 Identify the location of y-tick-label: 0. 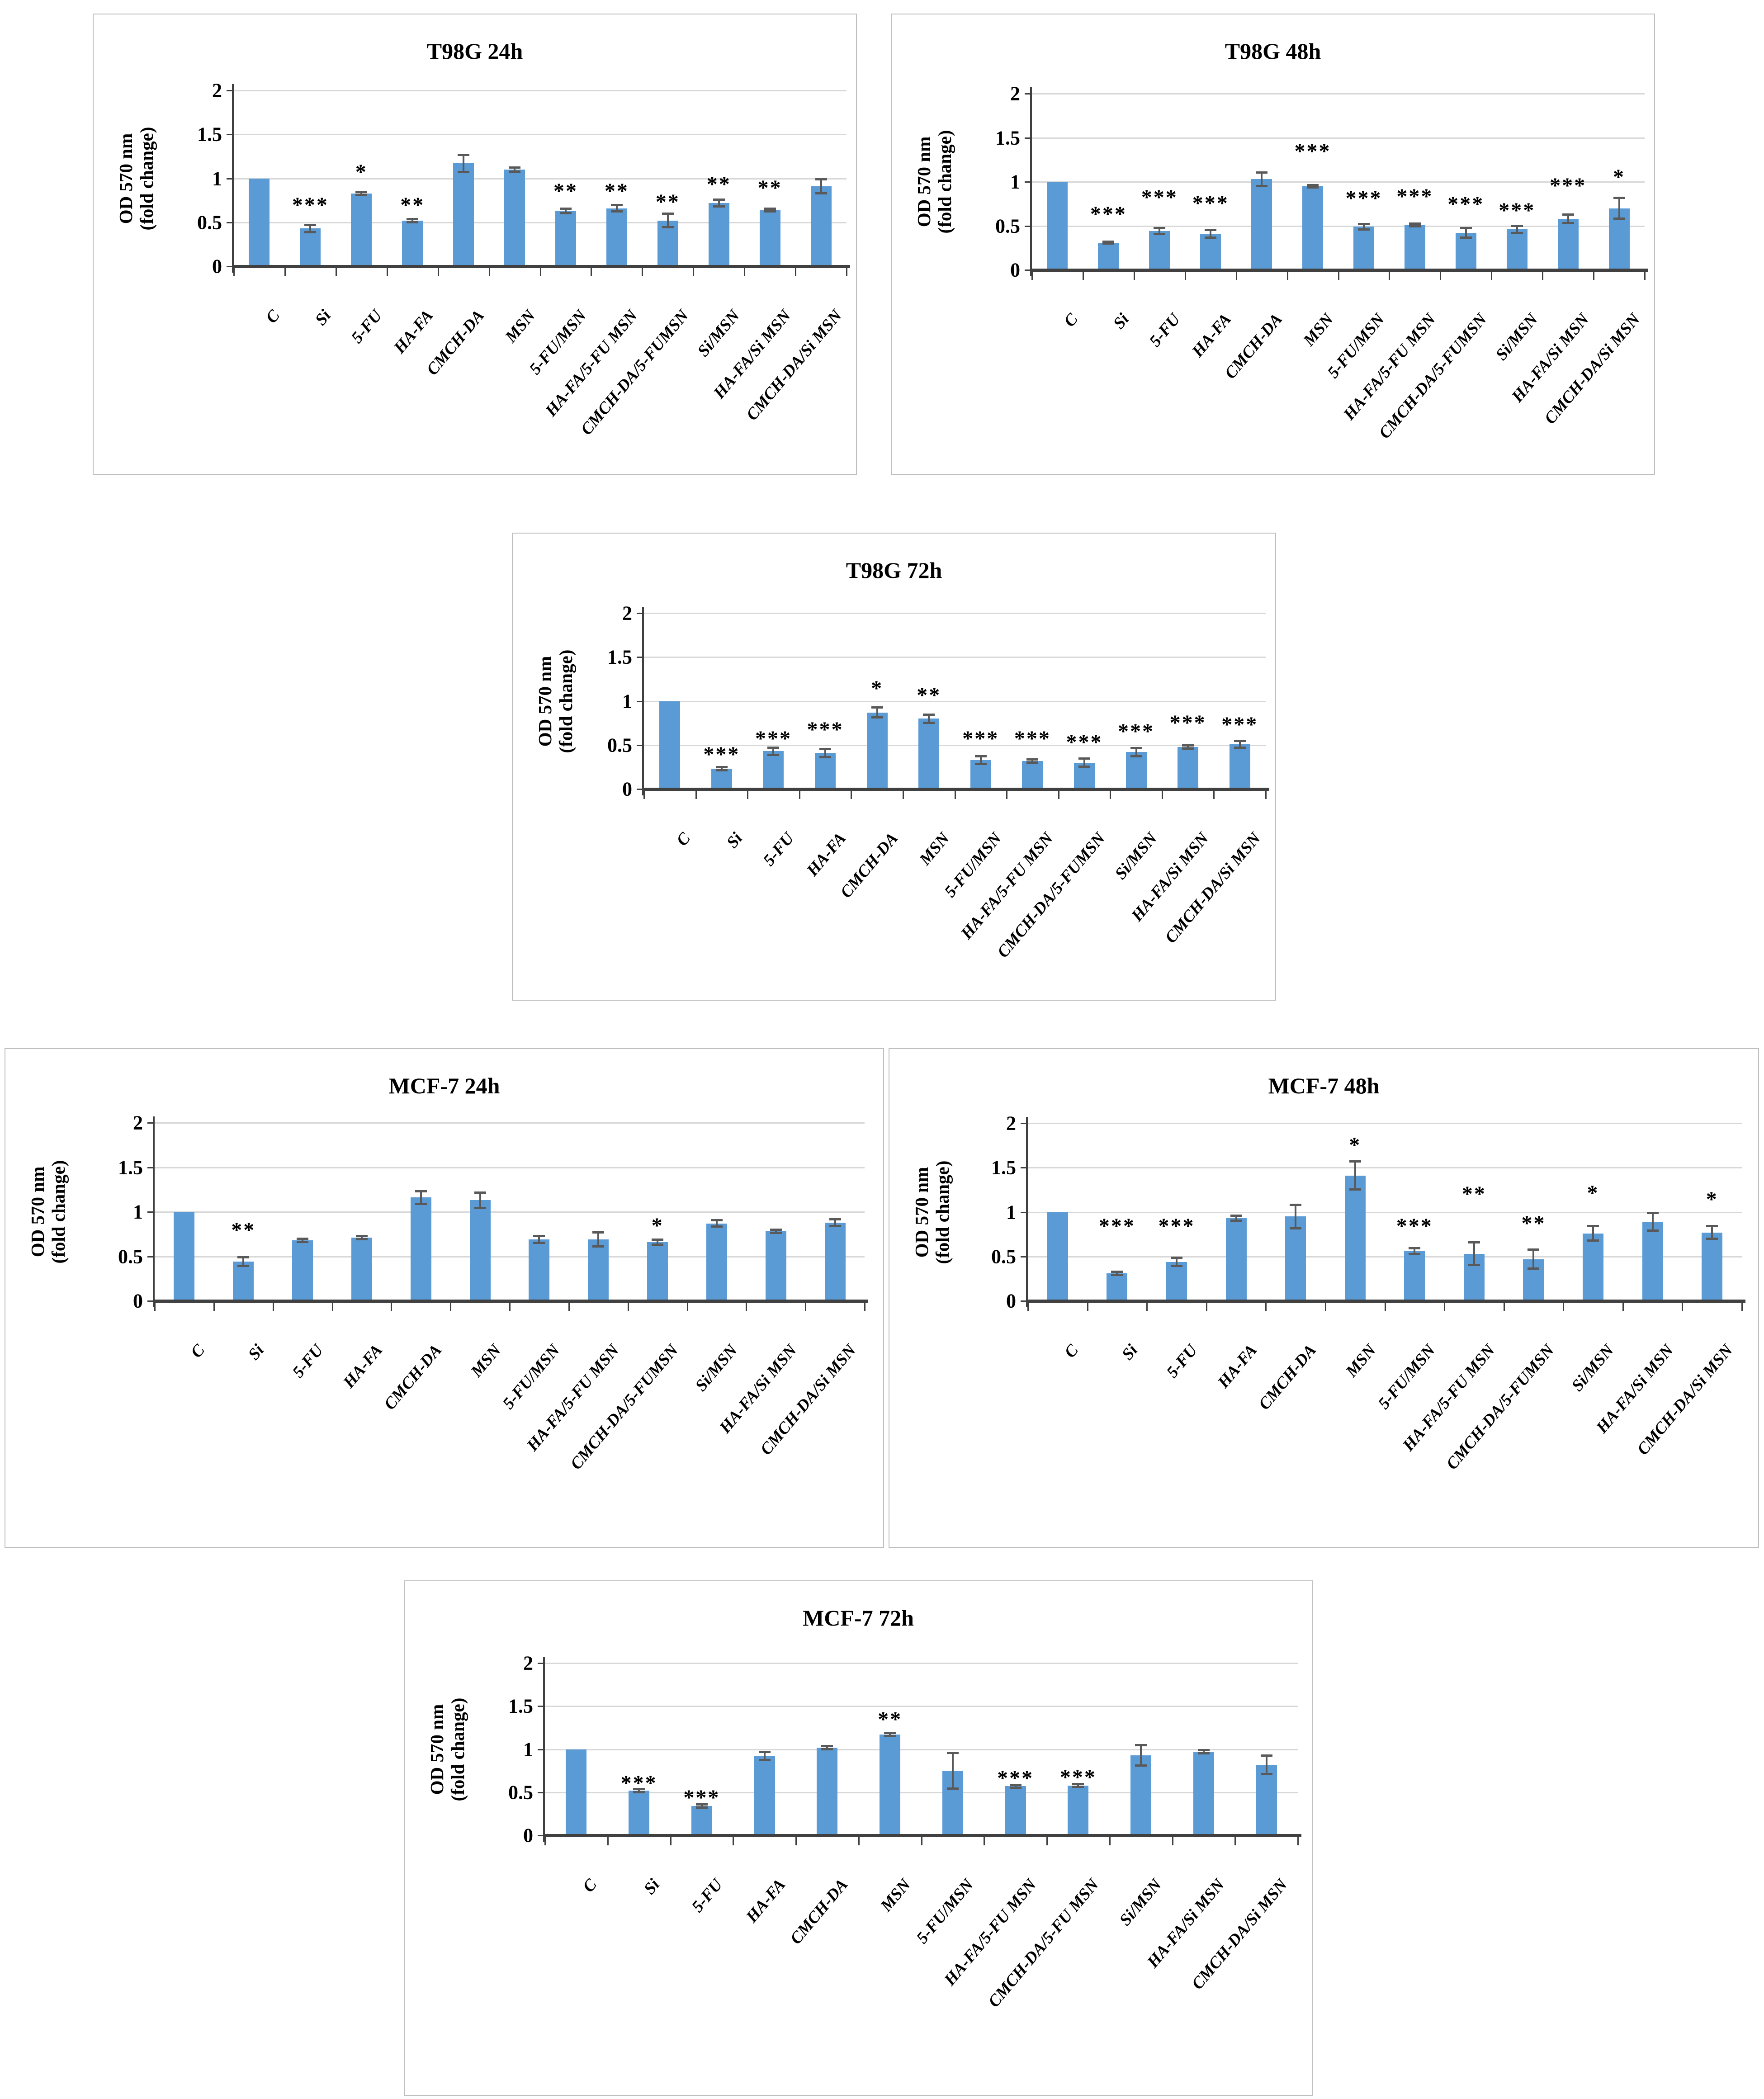
(627, 789).